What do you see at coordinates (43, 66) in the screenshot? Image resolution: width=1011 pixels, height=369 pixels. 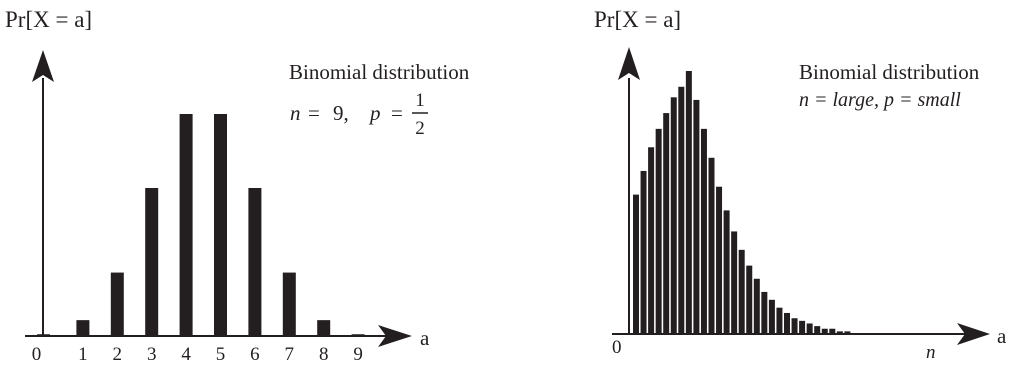 I see `left-y-arrowhead` at bounding box center [43, 66].